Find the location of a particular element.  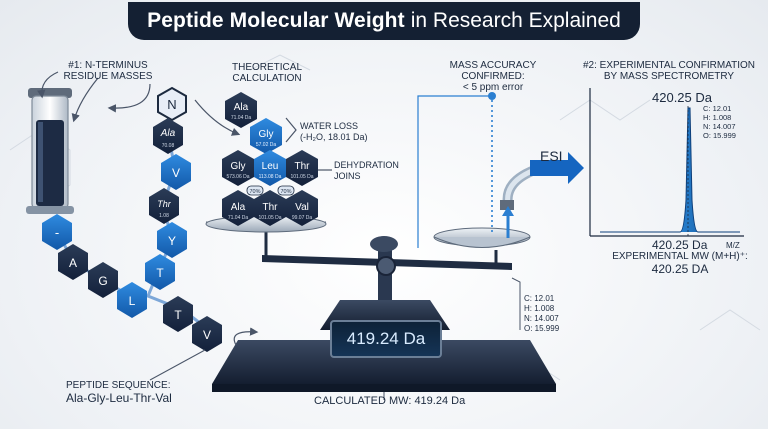

pyramid-row3-0-name: Gly is located at coordinates (238, 166).